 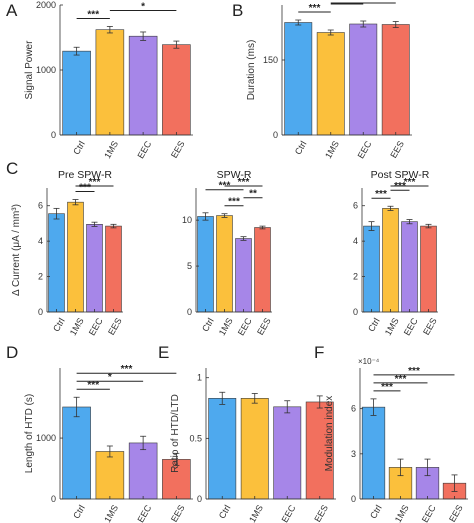 What do you see at coordinates (12, 168) in the screenshot?
I see `panel-letter: C` at bounding box center [12, 168].